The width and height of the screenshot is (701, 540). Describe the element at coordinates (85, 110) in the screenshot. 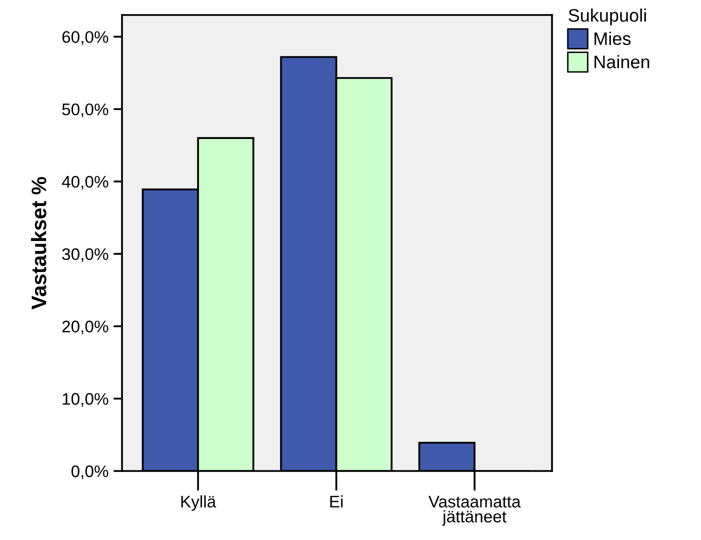

I see `y-tick-label: 50,0%` at that location.